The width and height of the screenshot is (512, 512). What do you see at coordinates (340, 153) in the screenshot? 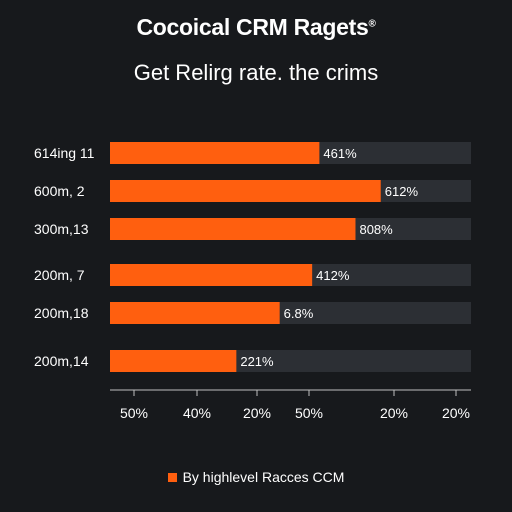
I see `value-label: 461%` at bounding box center [340, 153].